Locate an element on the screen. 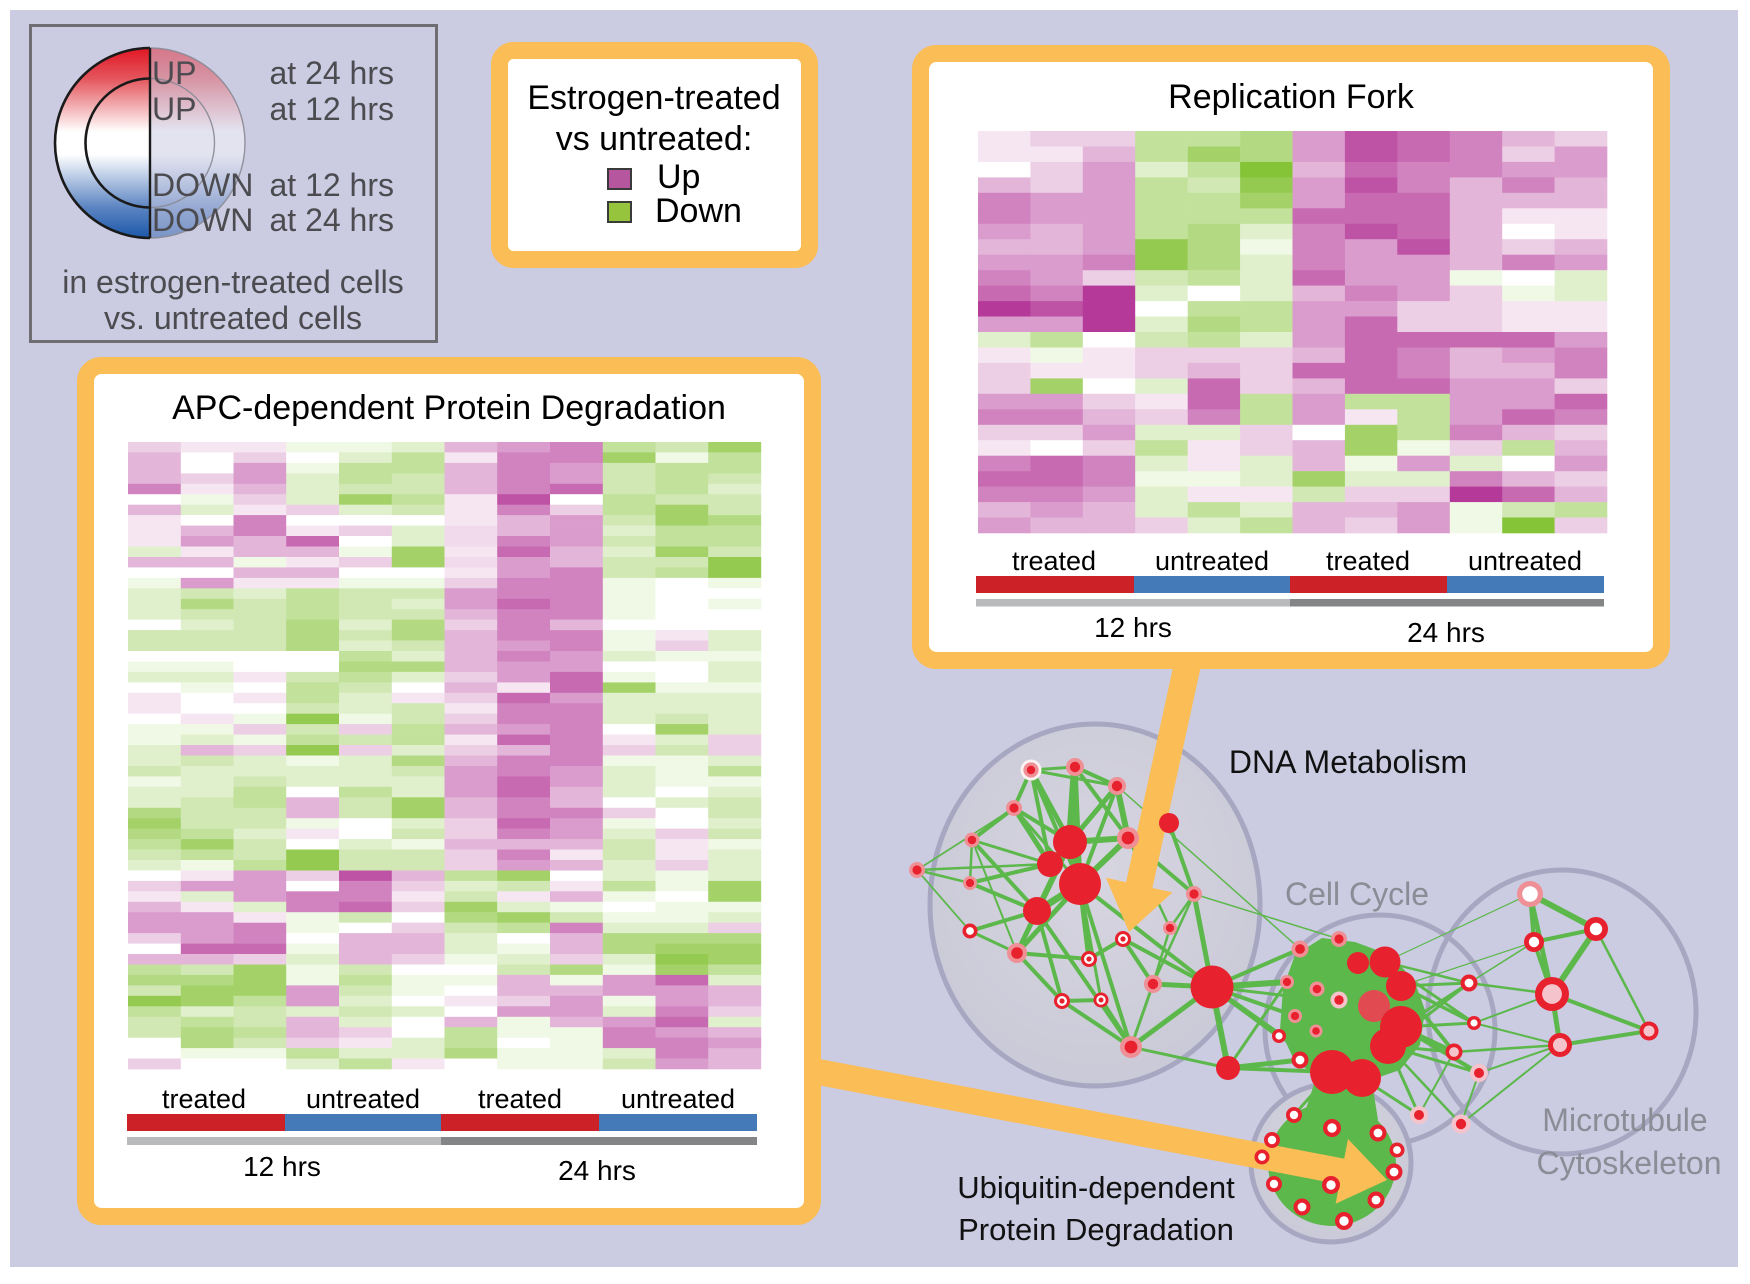 The height and width of the screenshot is (1284, 1750). svg-text:APC-dependent Protein Degradat: APC-dependent Protein Degradation is located at coordinates (449, 408).